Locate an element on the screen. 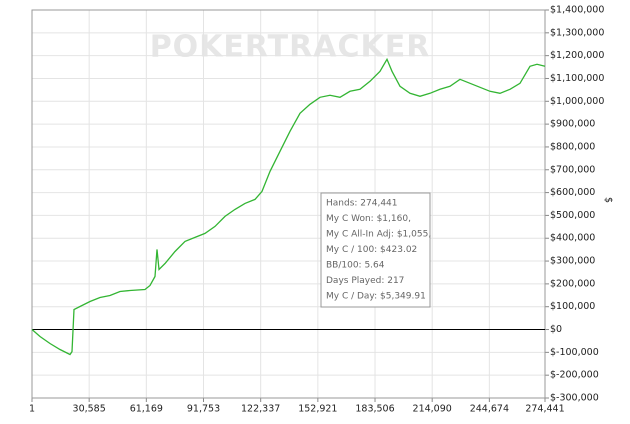  annotation-frame is located at coordinates (375, 250).